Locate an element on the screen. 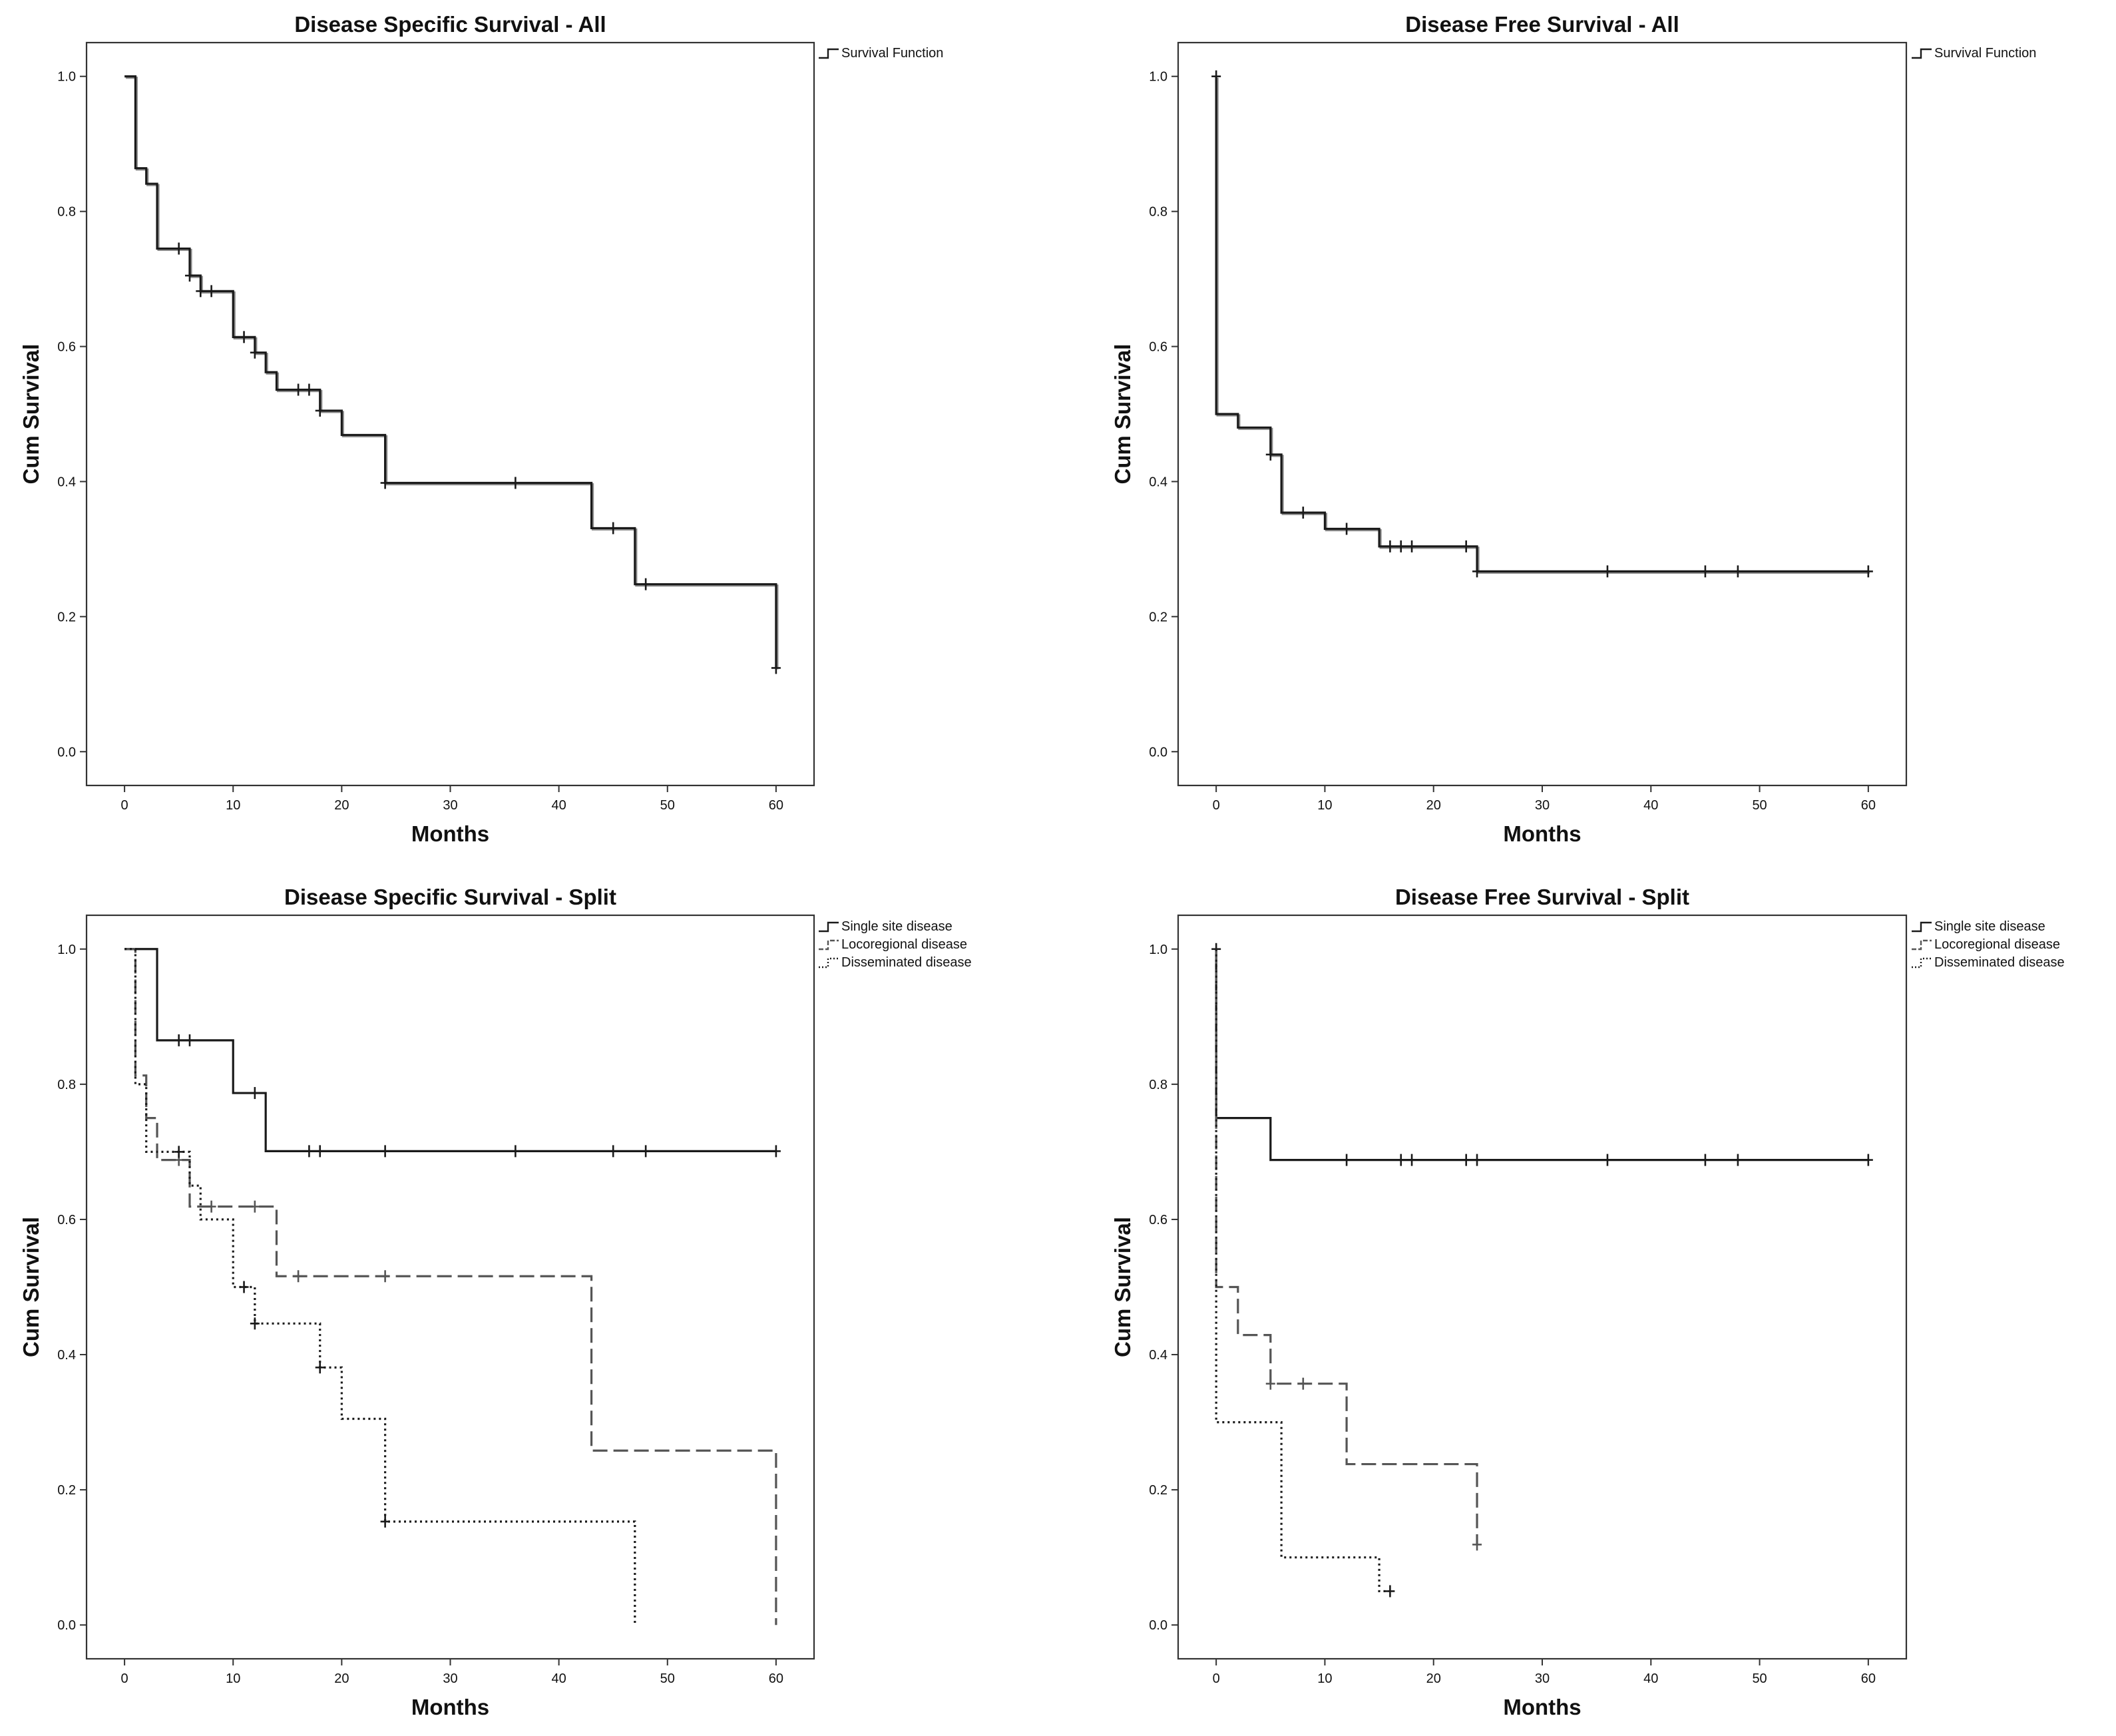 Image resolution: width=2116 pixels, height=1736 pixels. legend-label: Disseminated disease is located at coordinates (2000, 963).